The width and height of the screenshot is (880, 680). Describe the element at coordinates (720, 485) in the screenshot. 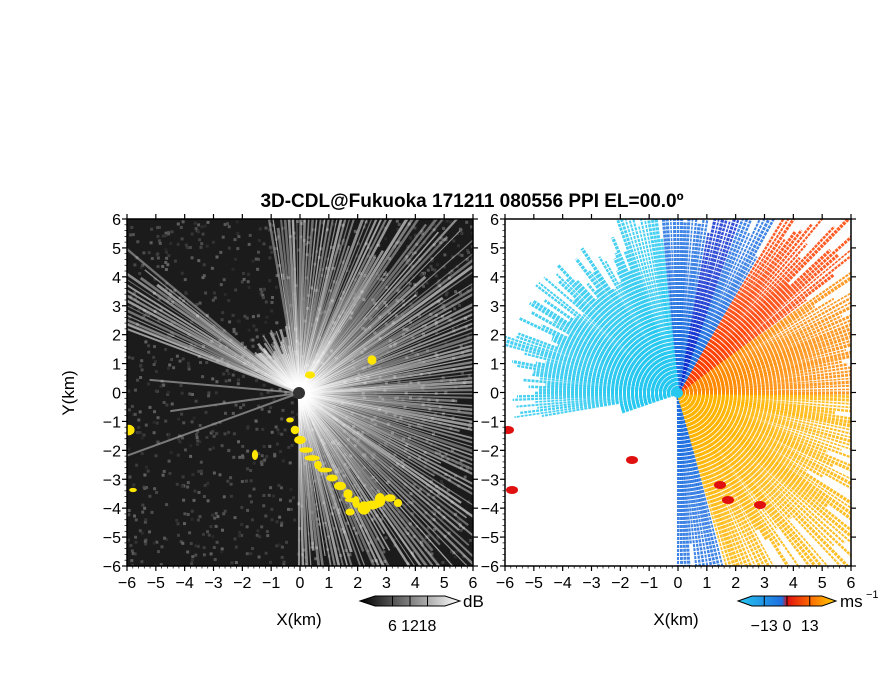

I see `velocity-edge-blob` at that location.